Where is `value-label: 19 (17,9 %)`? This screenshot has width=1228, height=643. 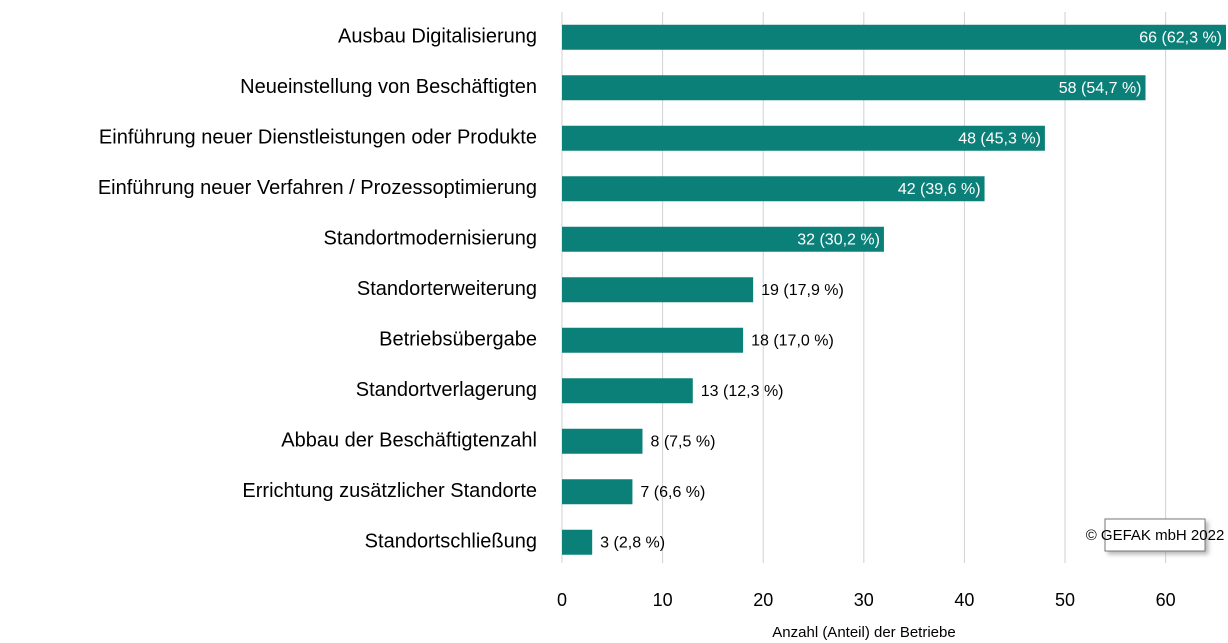
value-label: 19 (17,9 %) is located at coordinates (802, 290).